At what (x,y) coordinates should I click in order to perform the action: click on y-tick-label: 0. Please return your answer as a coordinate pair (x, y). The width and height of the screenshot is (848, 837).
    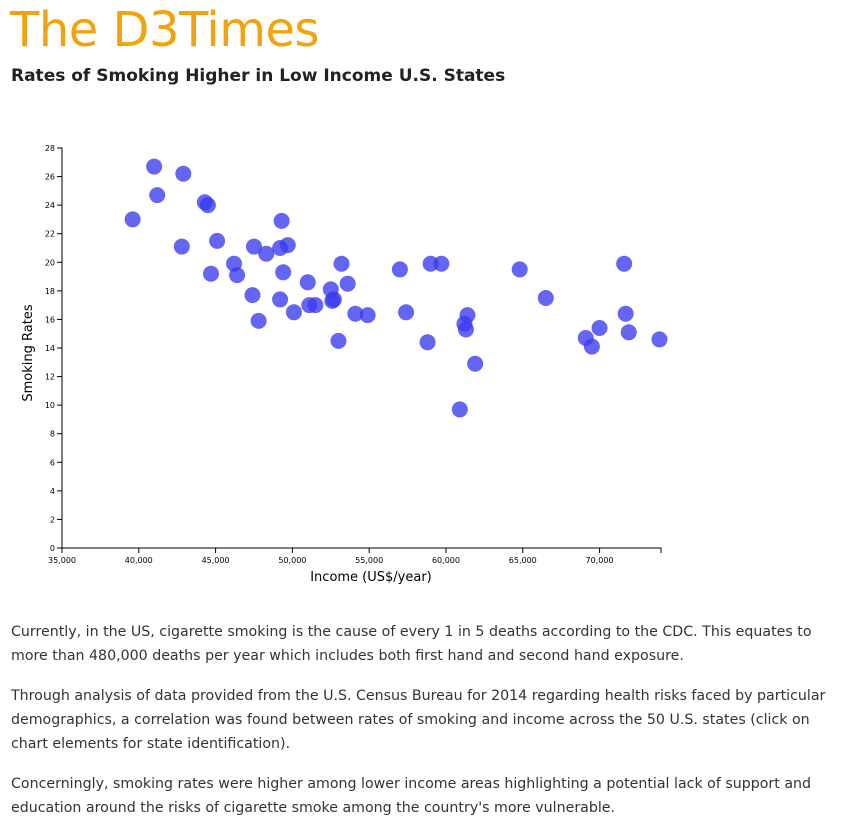
    Looking at the image, I should click on (52, 548).